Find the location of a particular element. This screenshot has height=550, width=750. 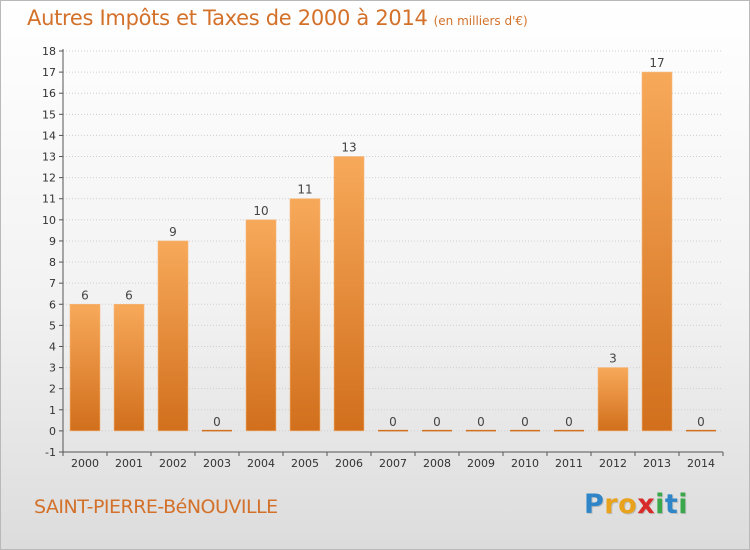

x-tick-label: 2003 is located at coordinates (217, 463).